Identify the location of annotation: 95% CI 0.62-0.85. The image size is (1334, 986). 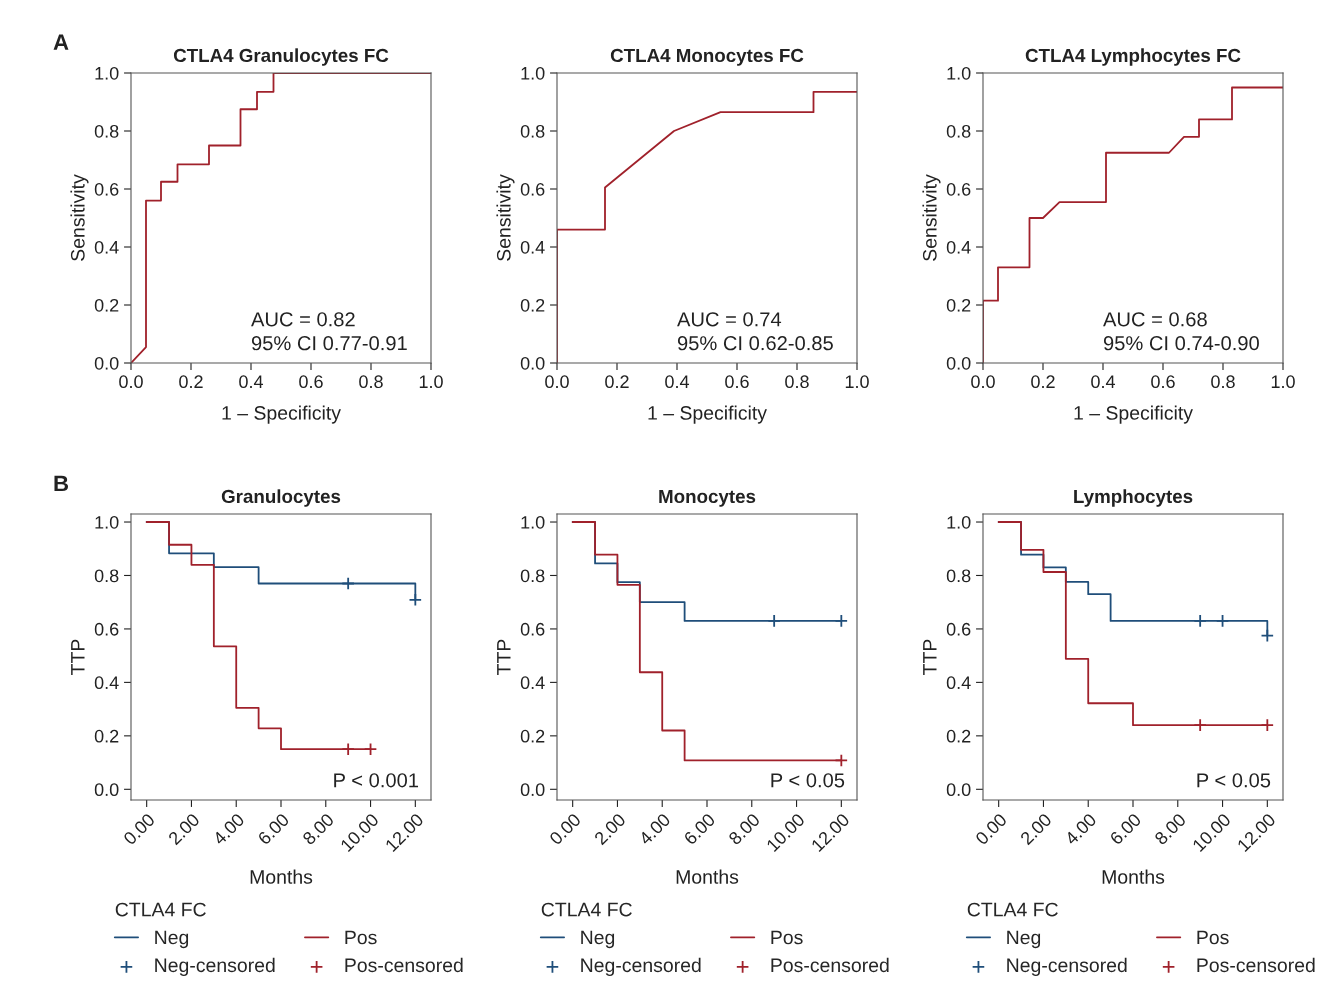
(755, 343).